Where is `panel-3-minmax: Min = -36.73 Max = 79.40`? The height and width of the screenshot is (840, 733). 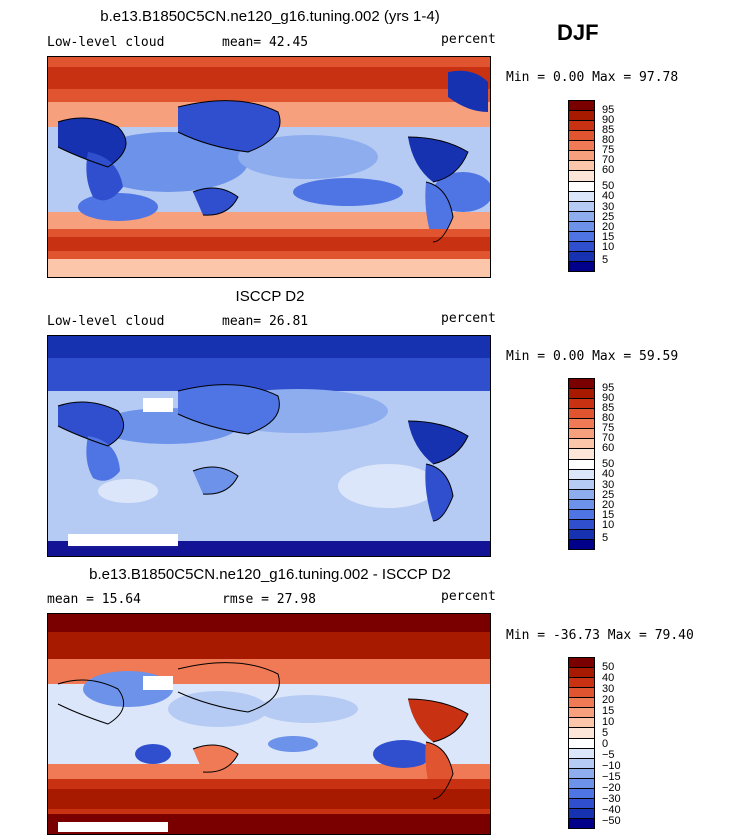
panel-3-minmax: Min = -36.73 Max = 79.40 is located at coordinates (600, 635).